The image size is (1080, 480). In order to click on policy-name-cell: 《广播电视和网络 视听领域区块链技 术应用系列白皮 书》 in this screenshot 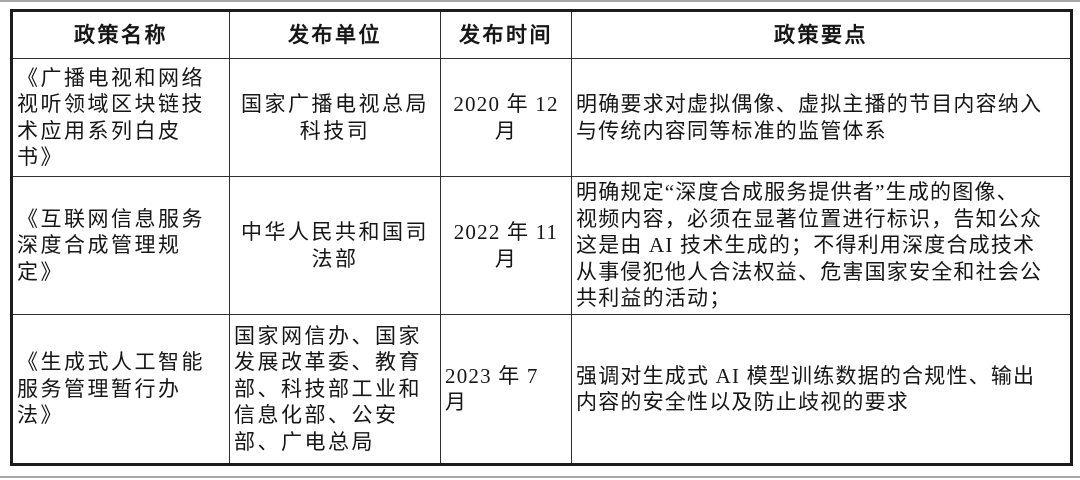, I will do `click(120, 117)`.